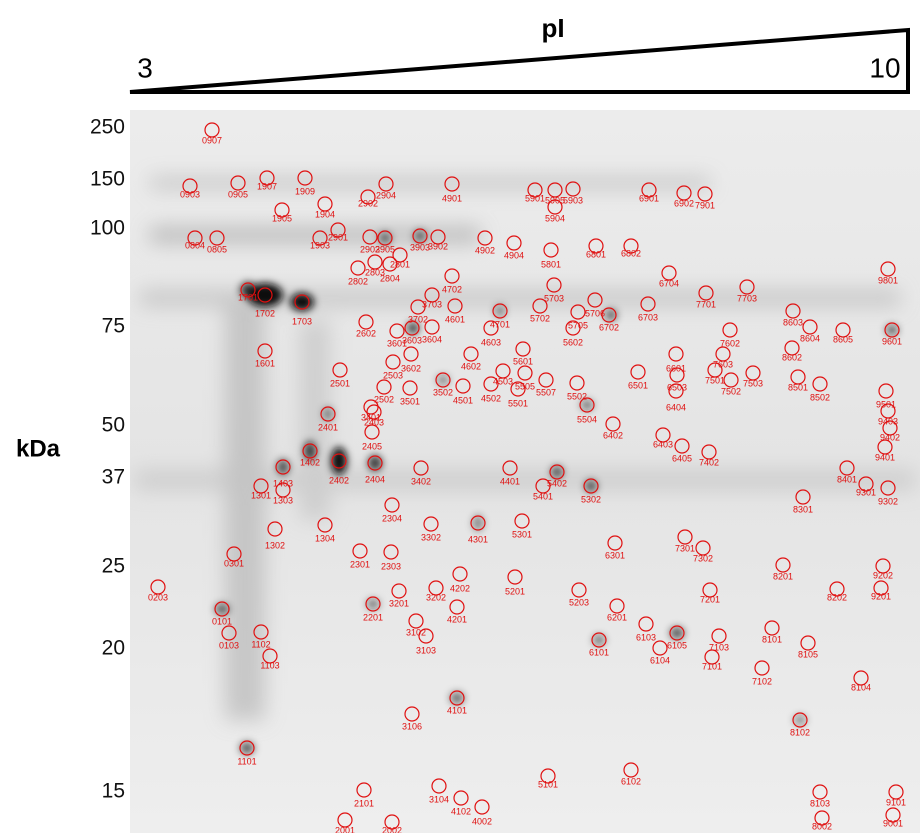  What do you see at coordinates (772, 639) in the screenshot?
I see `spot-label: 8101` at bounding box center [772, 639].